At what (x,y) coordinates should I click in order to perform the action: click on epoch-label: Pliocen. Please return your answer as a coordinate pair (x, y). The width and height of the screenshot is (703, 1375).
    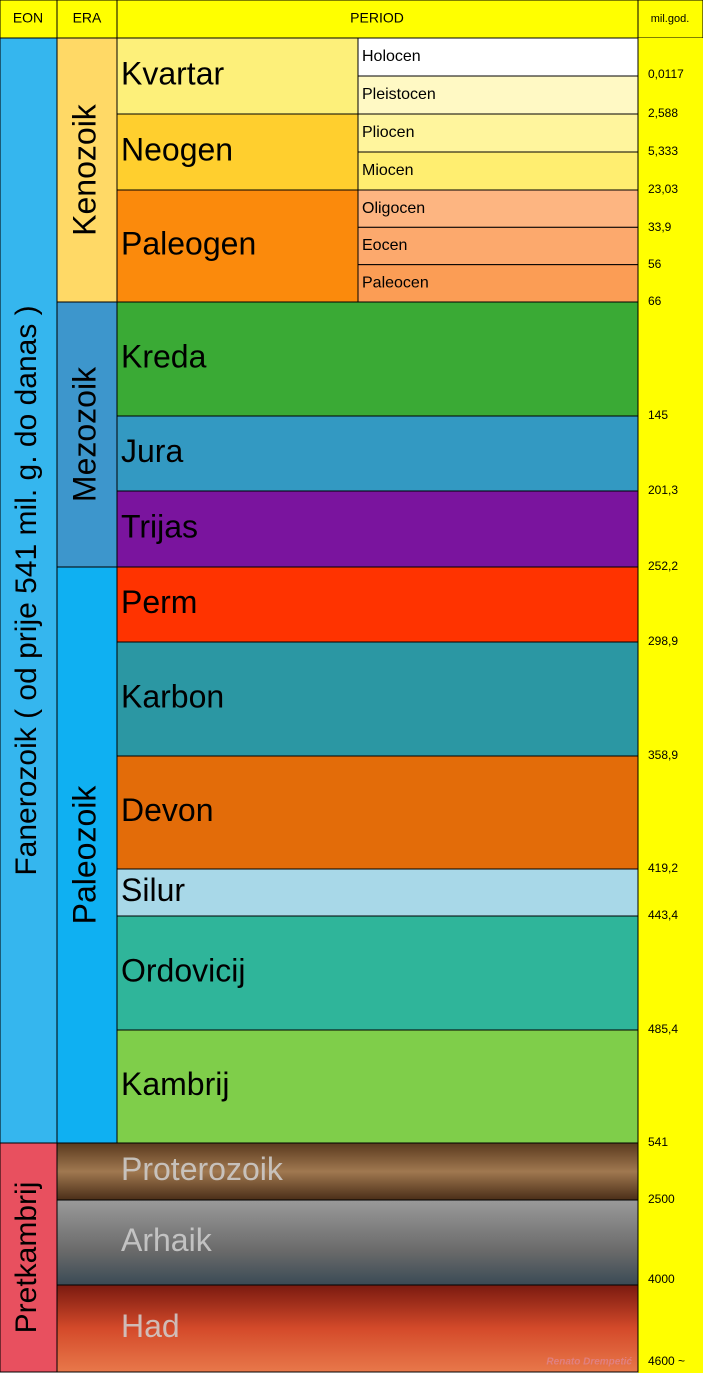
    Looking at the image, I should click on (388, 132).